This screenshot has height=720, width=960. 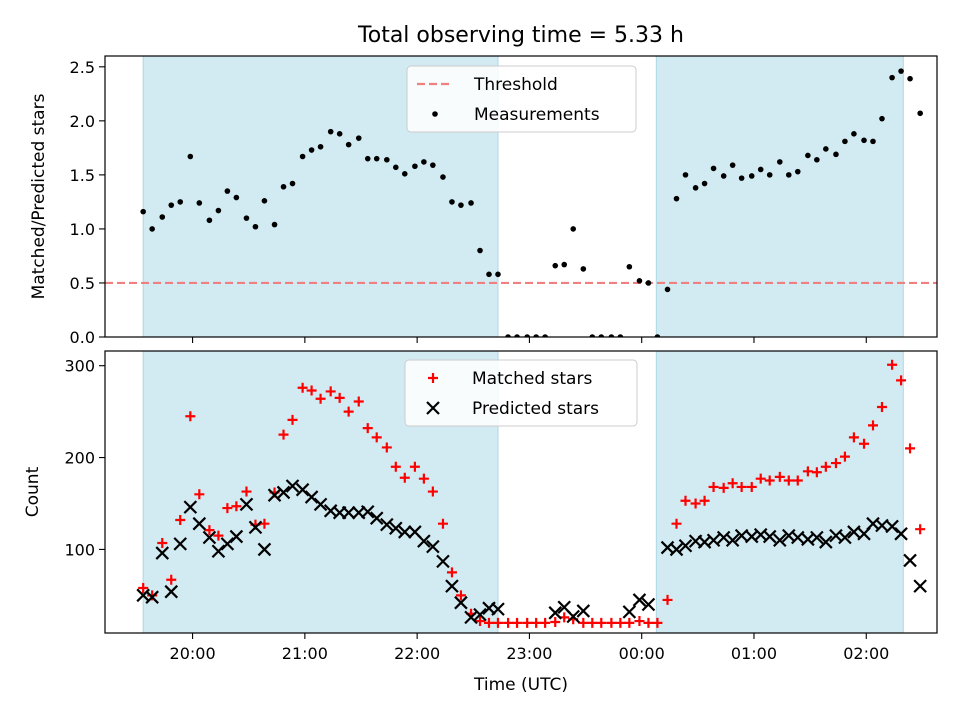 What do you see at coordinates (79, 549) in the screenshot?
I see `bottom-y-tick-label: 100` at bounding box center [79, 549].